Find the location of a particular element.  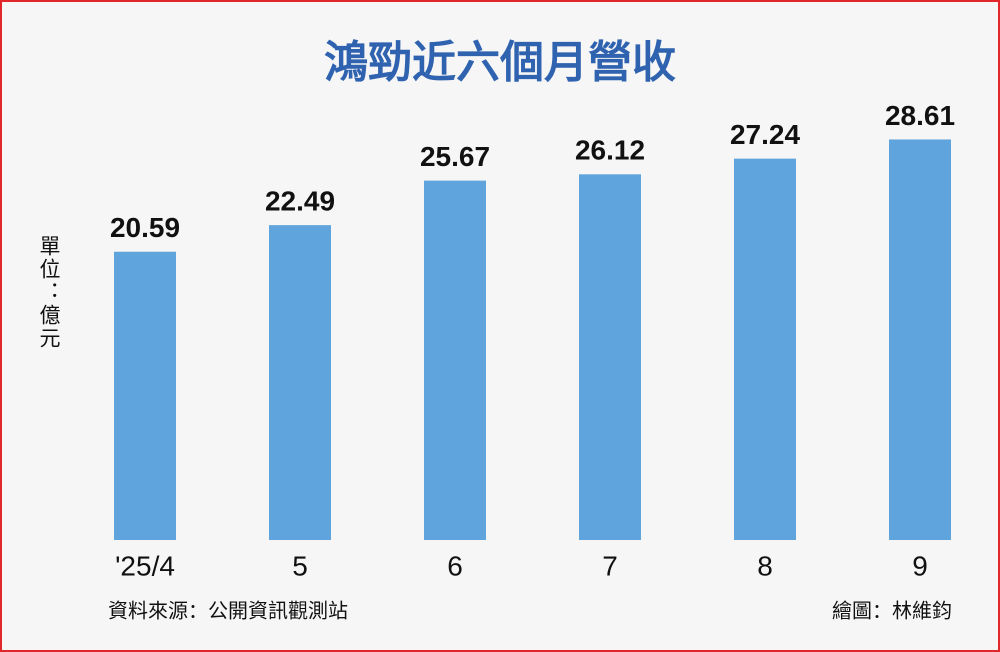

x-tick-label: 8 is located at coordinates (765, 565).